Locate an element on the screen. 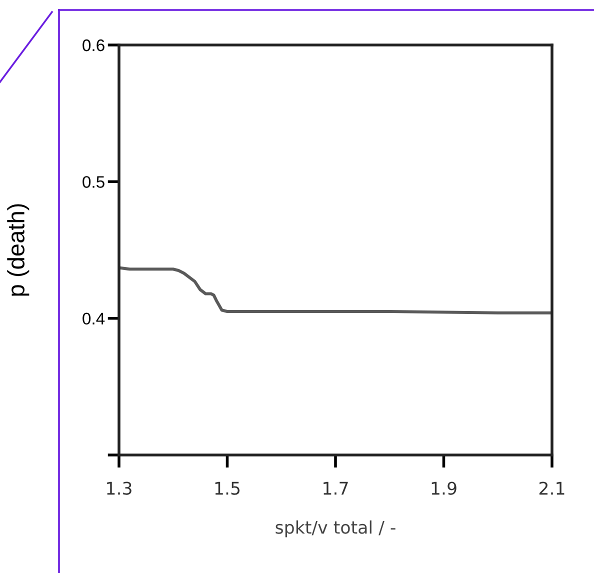 This screenshot has width=594, height=573. y-axis-title: p (death) is located at coordinates (18, 250).